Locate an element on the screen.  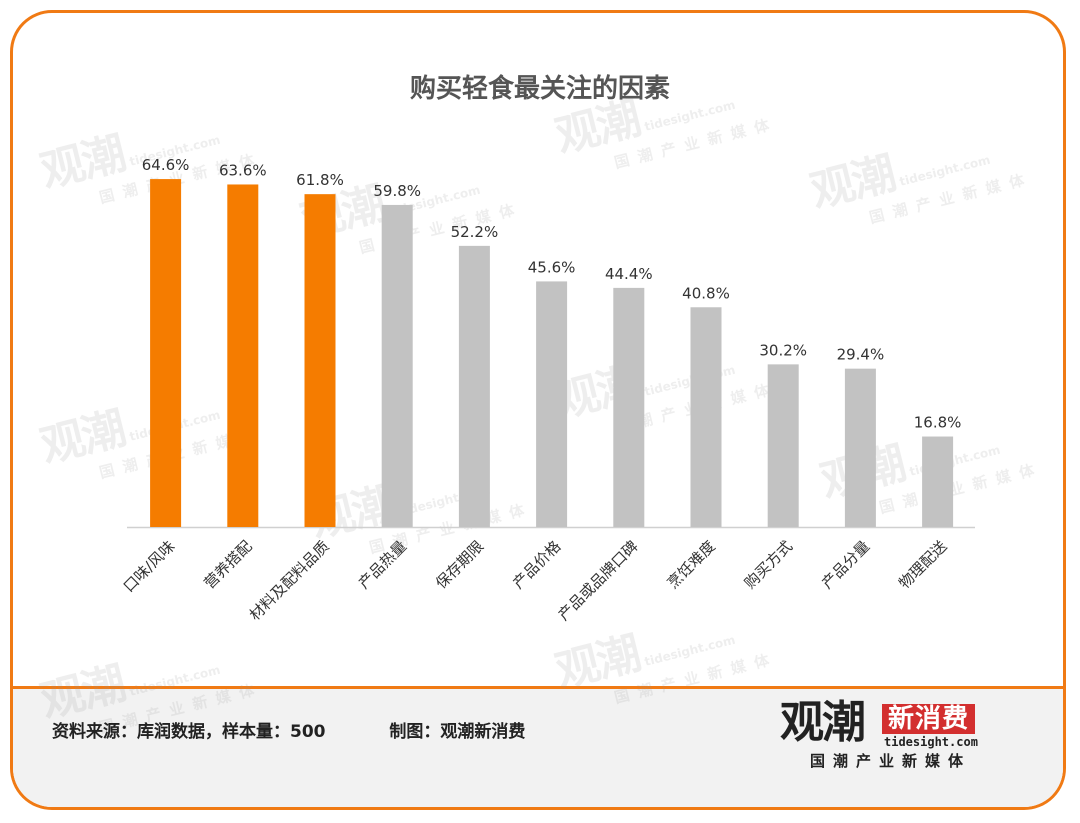
data-label: 52.2% is located at coordinates (475, 232).